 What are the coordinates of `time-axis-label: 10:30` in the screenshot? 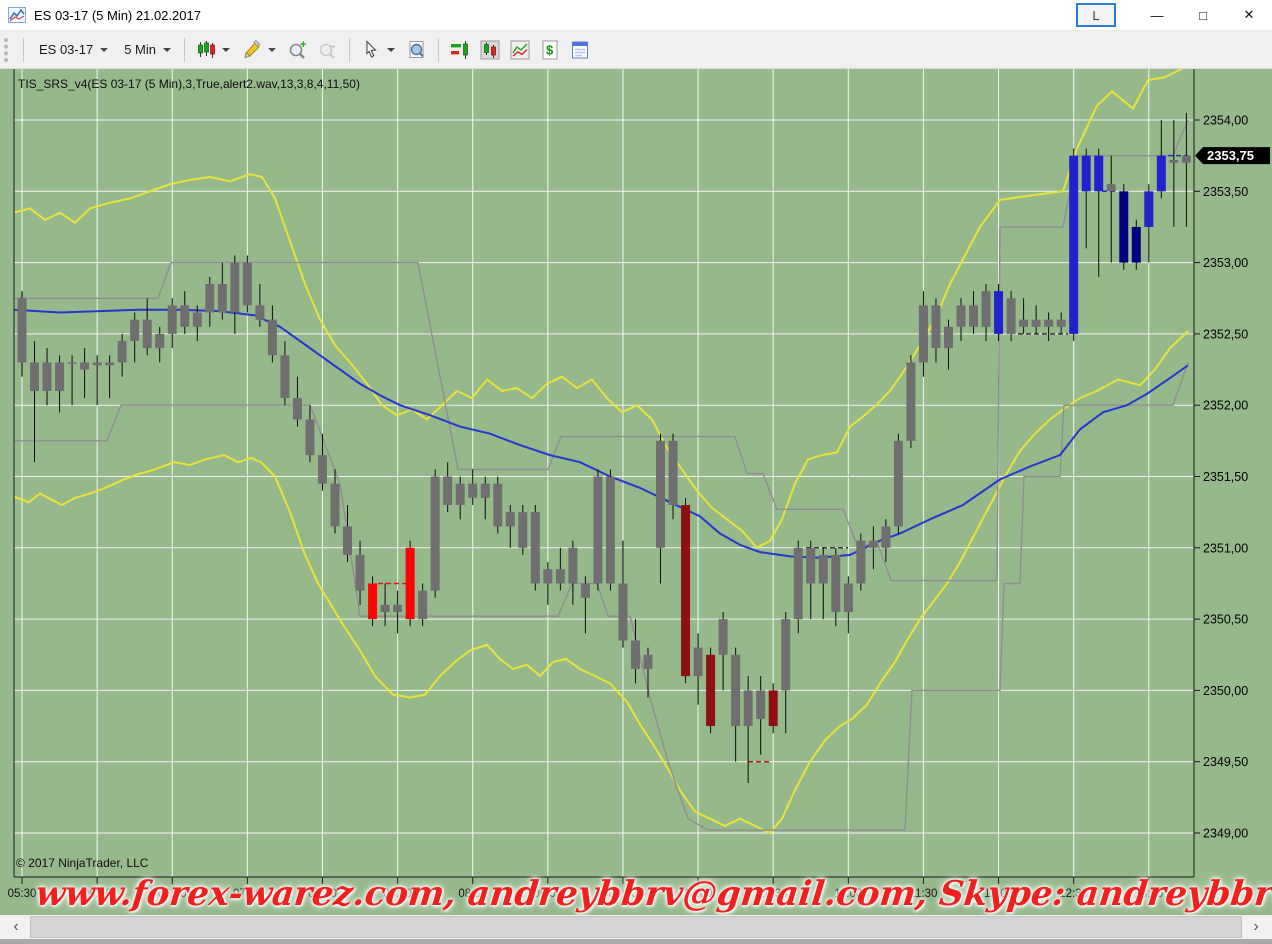 It's located at (773, 894).